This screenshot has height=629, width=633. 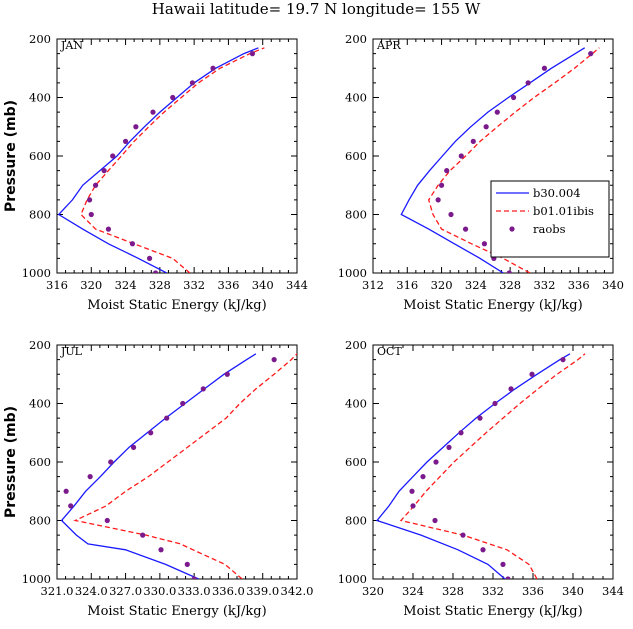 What do you see at coordinates (71, 45) in the screenshot?
I see `panel-label: JAN` at bounding box center [71, 45].